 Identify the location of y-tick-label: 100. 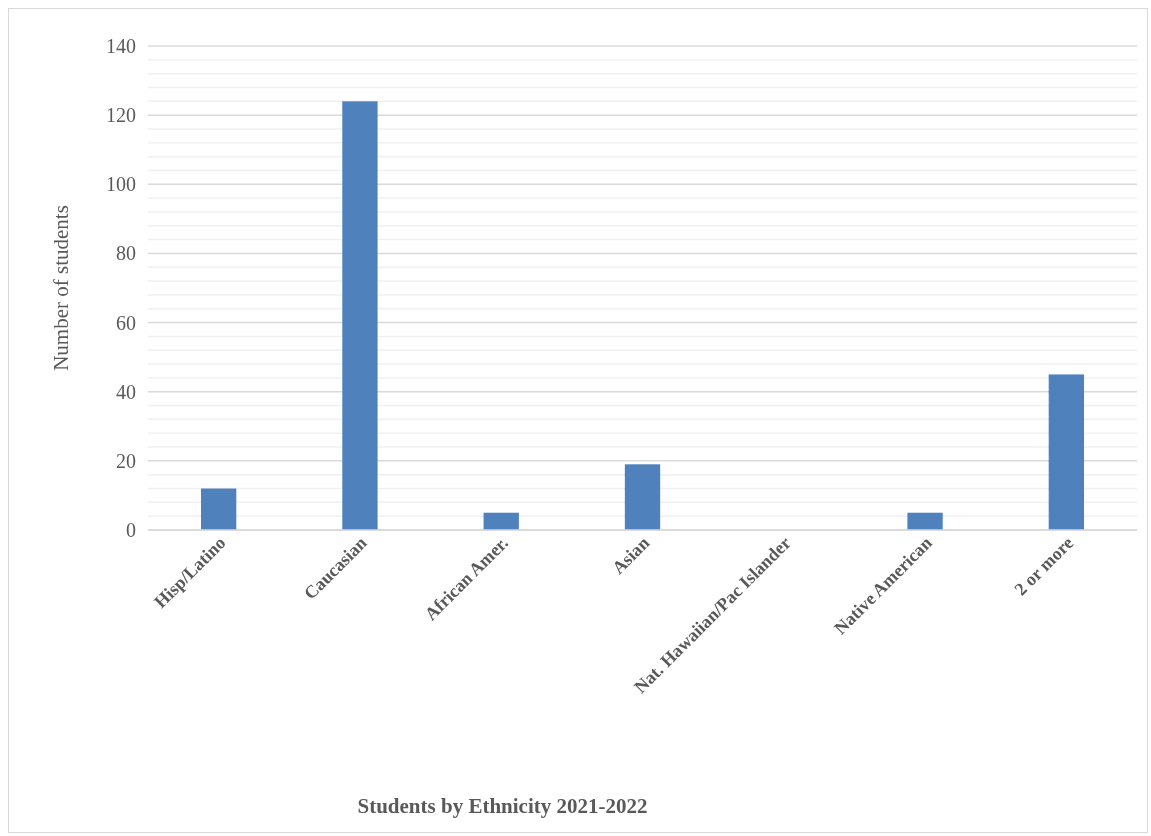
(121, 184).